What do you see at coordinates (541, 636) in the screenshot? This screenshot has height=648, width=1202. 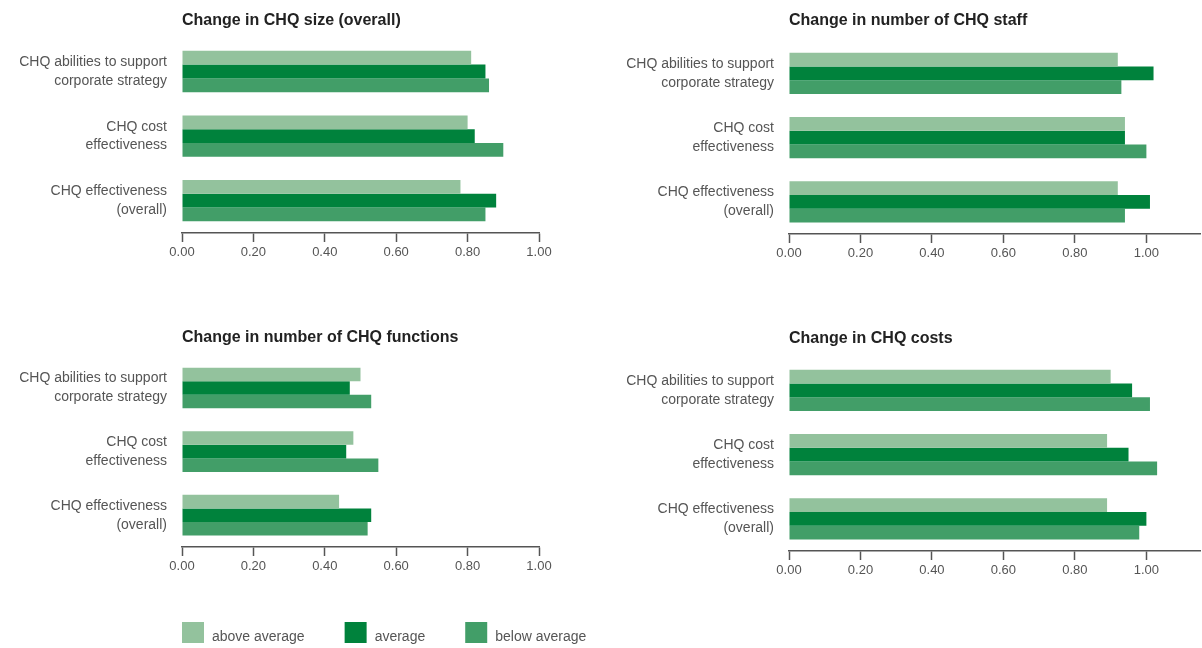 I see `legend-label: below average` at bounding box center [541, 636].